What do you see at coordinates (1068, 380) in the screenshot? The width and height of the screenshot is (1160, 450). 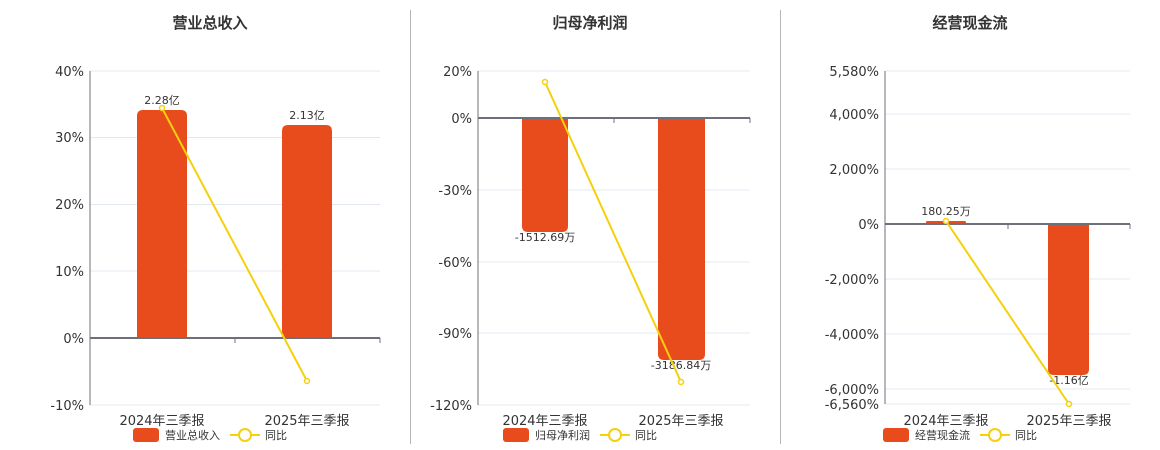 I see `bar-label: -1.16亿` at bounding box center [1068, 380].